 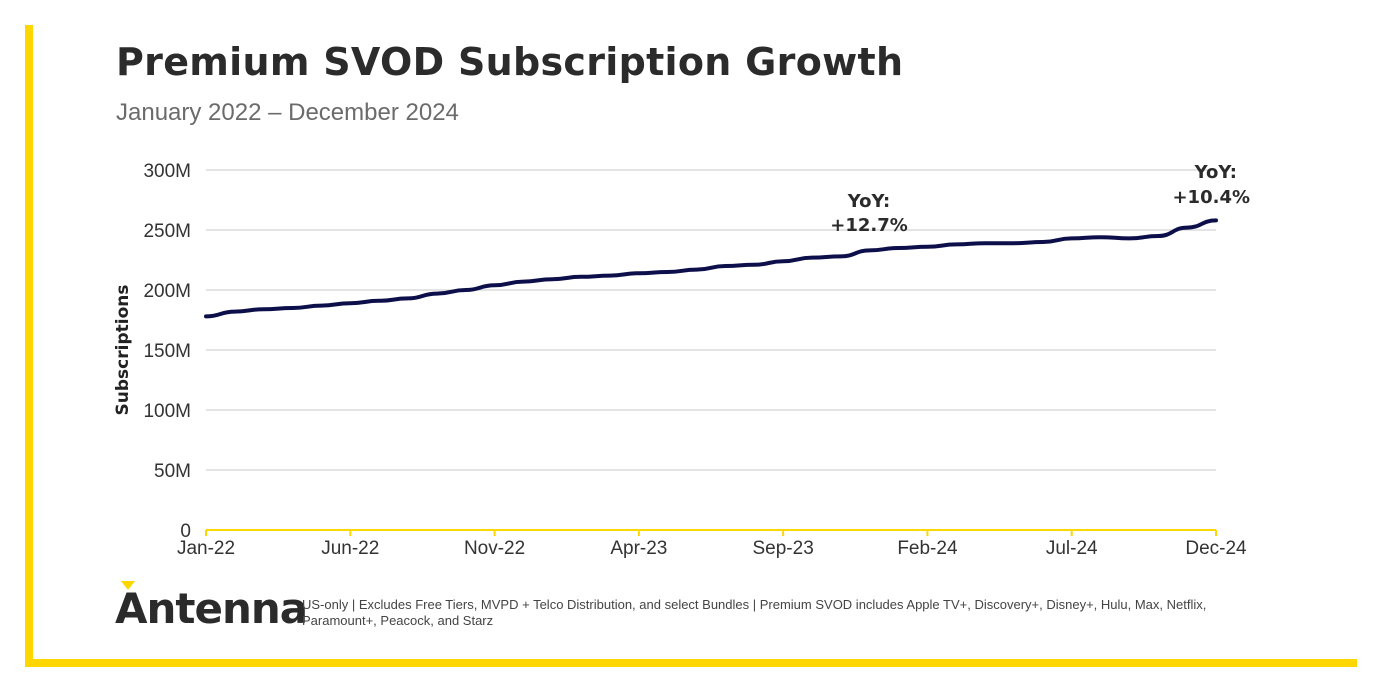 I want to click on chart-title: Premium SVOD Subscription Growth, so click(x=510, y=62).